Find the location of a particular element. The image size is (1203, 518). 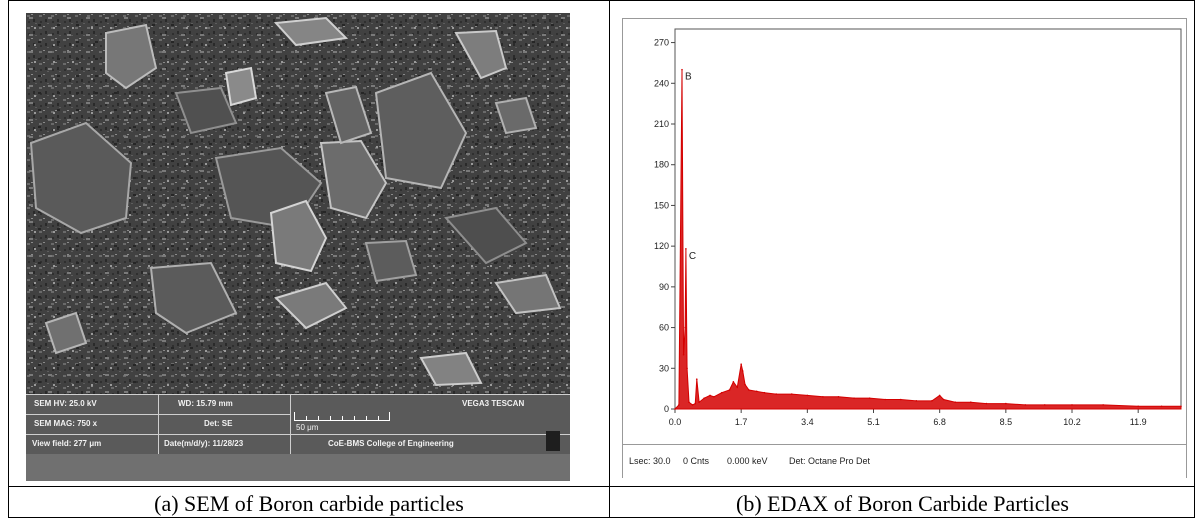

y-tick-label: 120 is located at coordinates (661, 246).